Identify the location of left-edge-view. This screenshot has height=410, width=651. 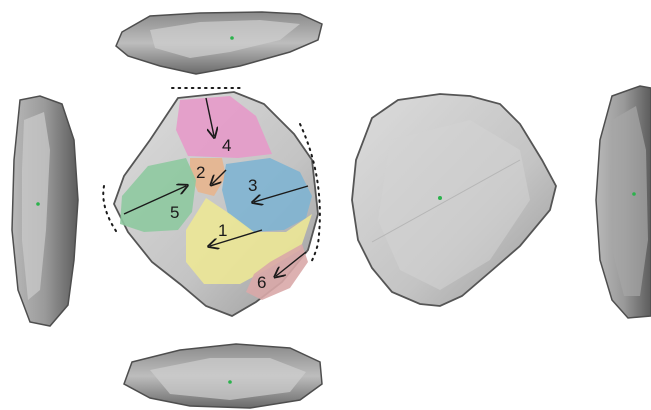
(45, 211).